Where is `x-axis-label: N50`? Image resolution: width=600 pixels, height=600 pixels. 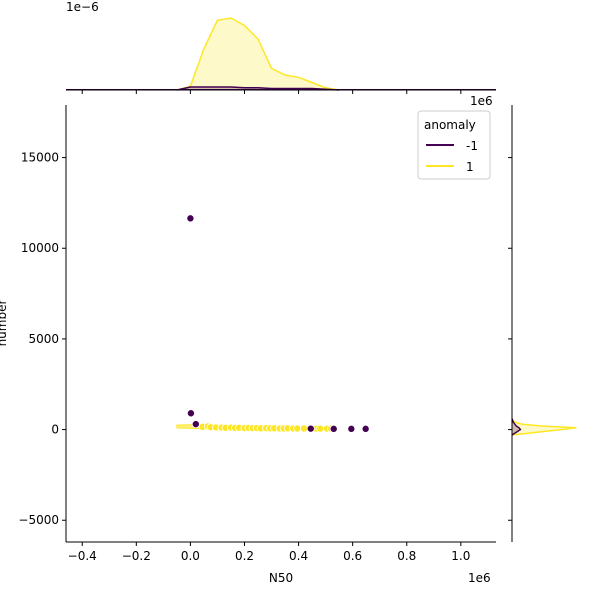
x-axis-label: N50 is located at coordinates (281, 578).